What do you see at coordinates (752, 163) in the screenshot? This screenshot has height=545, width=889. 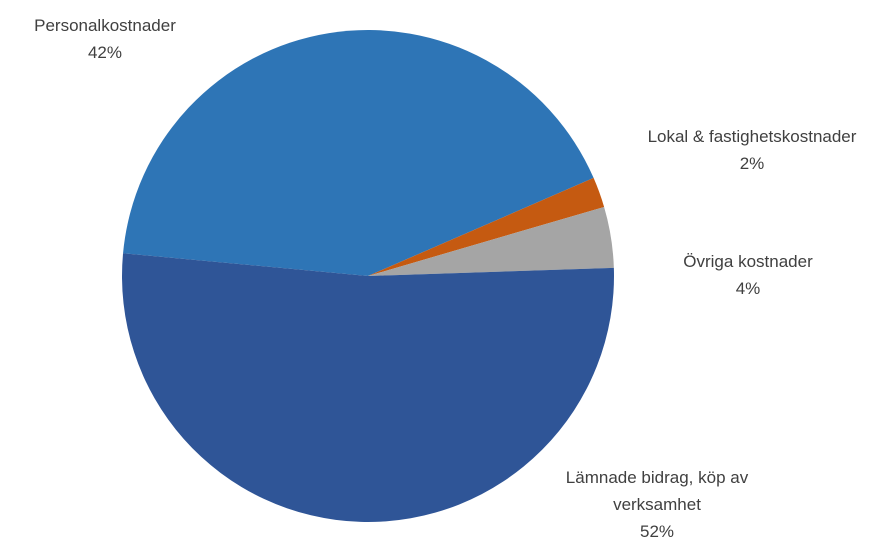 I see `slice-percent: 2%` at bounding box center [752, 163].